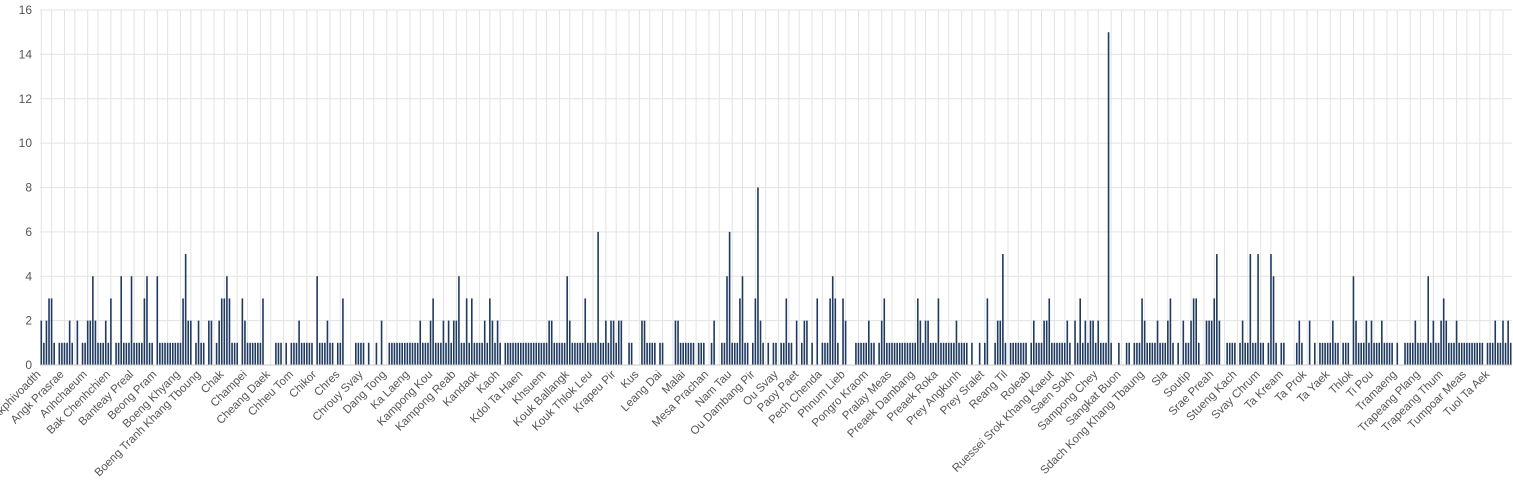  Describe the element at coordinates (26, 99) in the screenshot. I see `y-tick-label: 12` at that location.